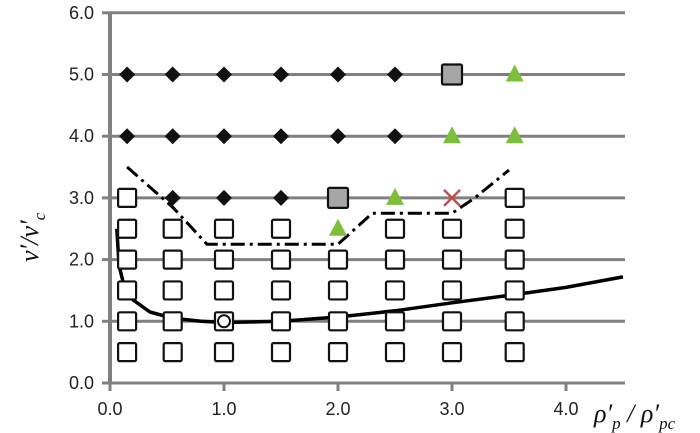 The height and width of the screenshot is (433, 700). I want to click on y-tick-label: 0.0, so click(81, 383).